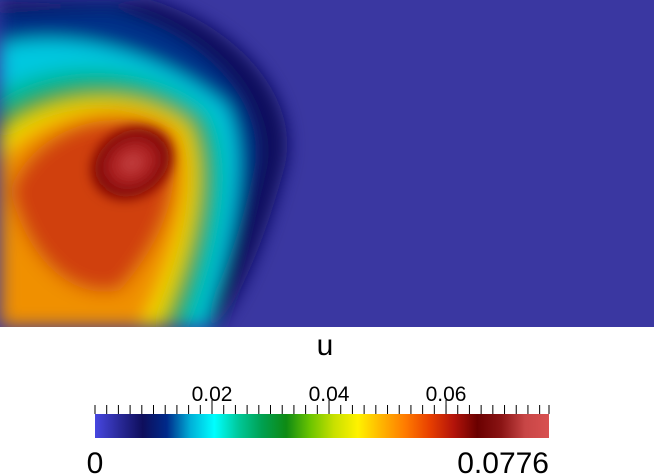 Image resolution: width=654 pixels, height=476 pixels. Describe the element at coordinates (212, 394) in the screenshot. I see `legend-tick-label: 0.02` at that location.